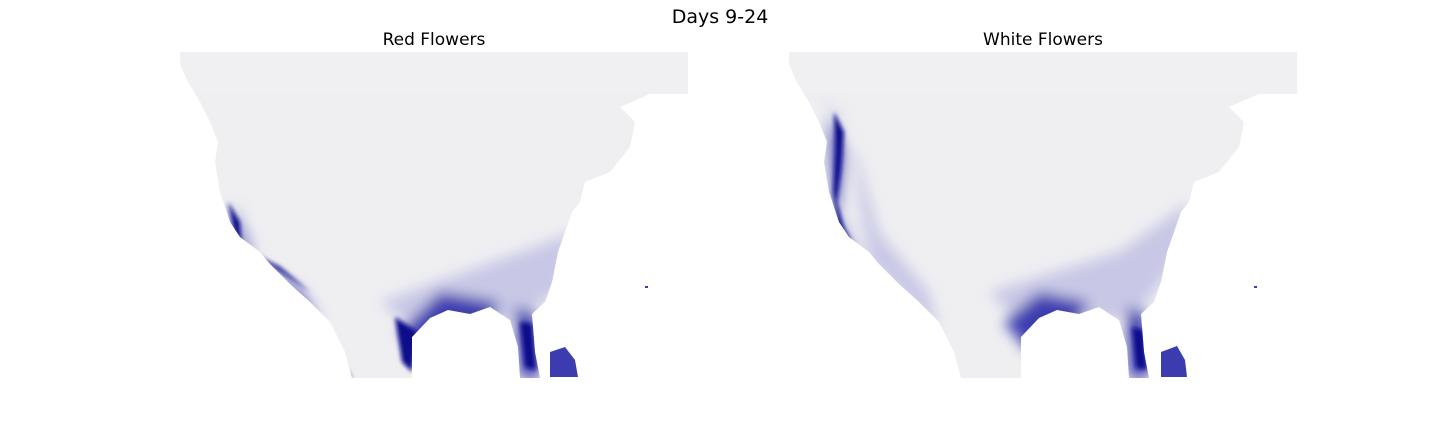 The height and width of the screenshot is (432, 1440). Describe the element at coordinates (1043, 40) in the screenshot. I see `panel-title-white-flowers: White Flowers` at that location.